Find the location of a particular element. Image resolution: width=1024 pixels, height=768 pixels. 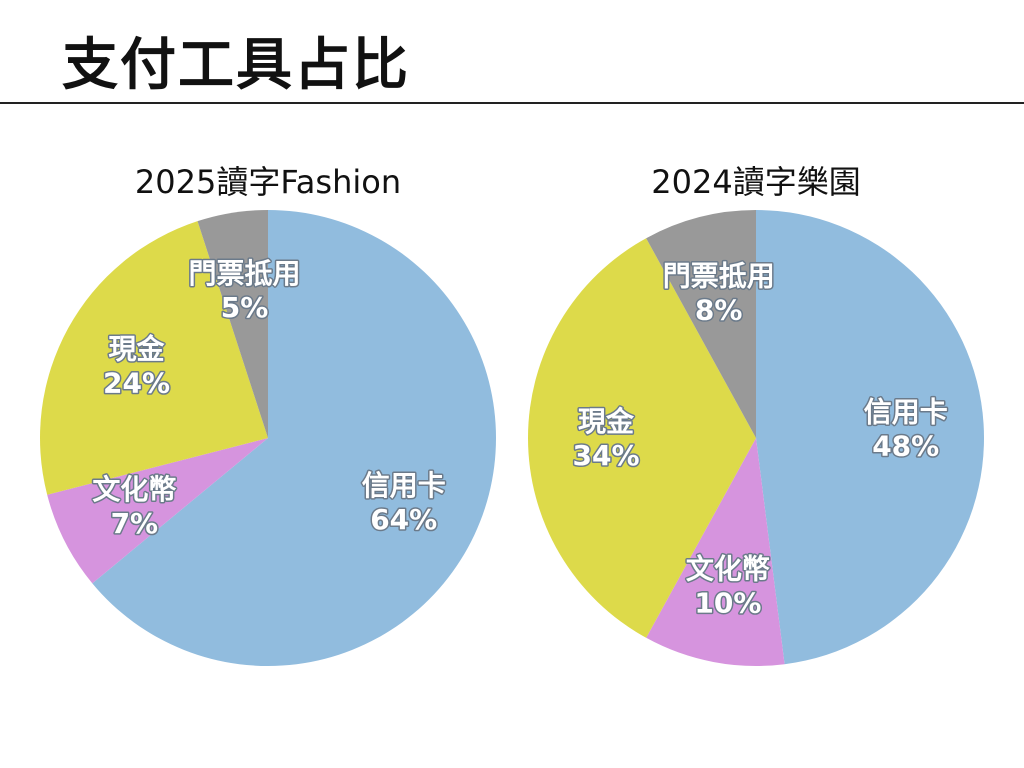

slice-value-cash: 34% is located at coordinates (605, 455).